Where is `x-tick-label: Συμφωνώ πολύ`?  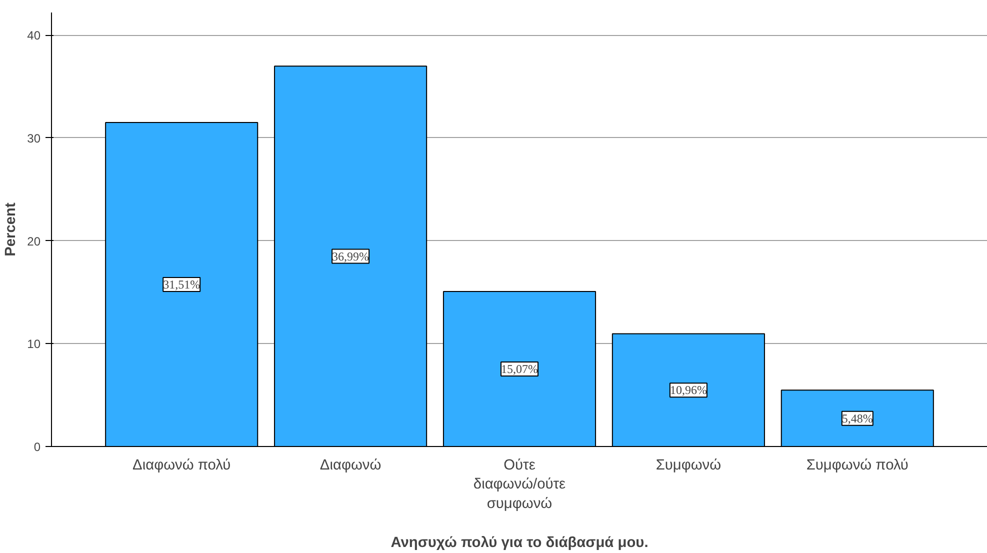
x-tick-label: Συμφωνώ πολύ is located at coordinates (857, 466).